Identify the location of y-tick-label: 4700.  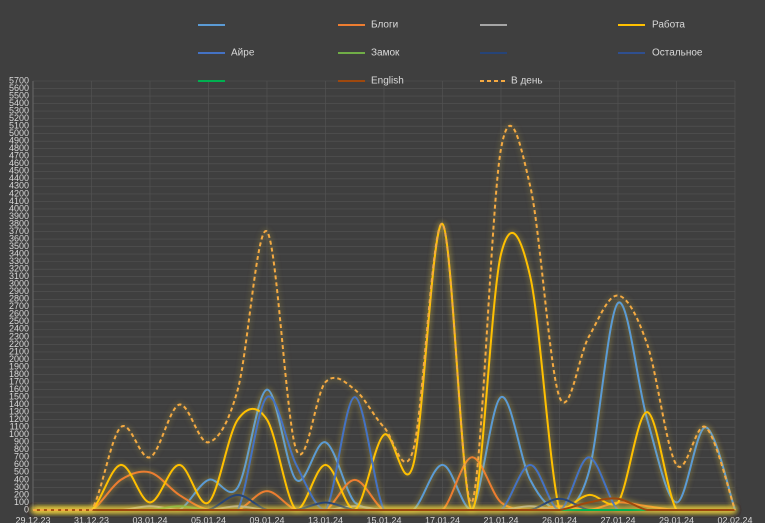
(19, 156).